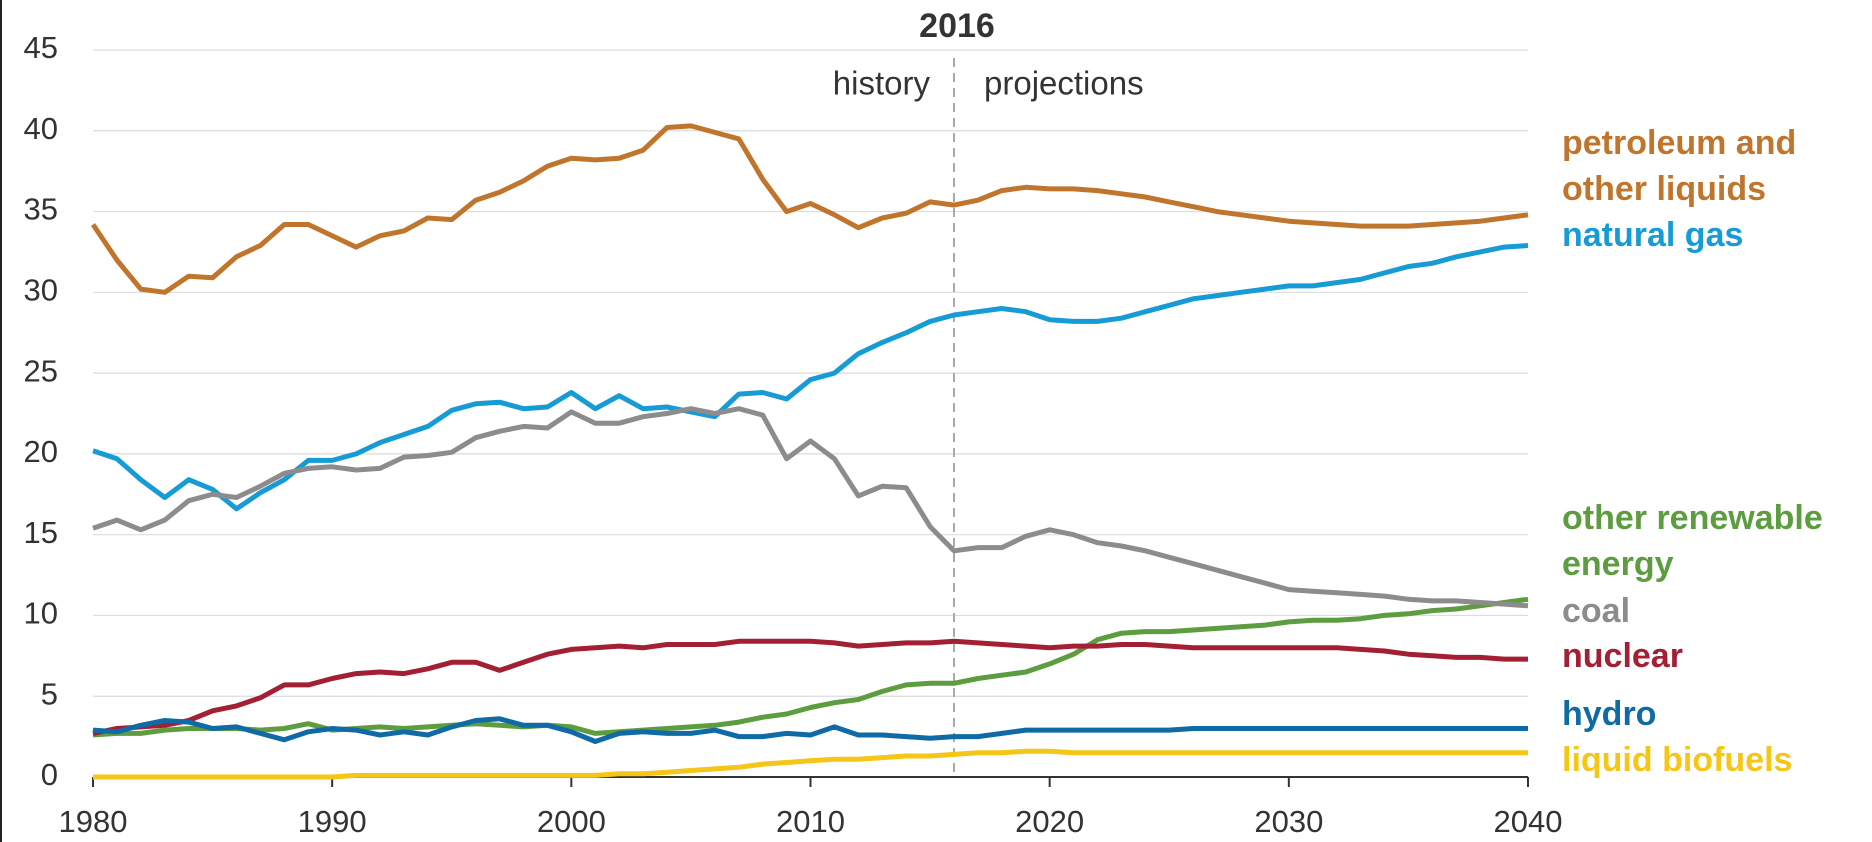 The height and width of the screenshot is (842, 1872). Describe the element at coordinates (882, 83) in the screenshot. I see `history-label: history` at that location.